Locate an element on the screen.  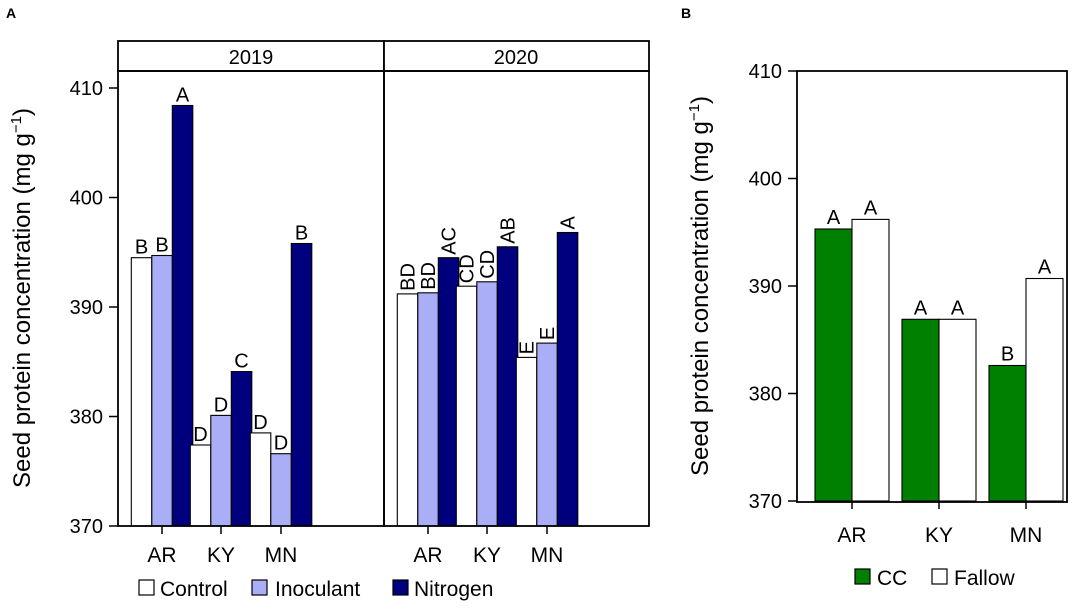
legend-label-fallow: Fallow is located at coordinates (985, 578).